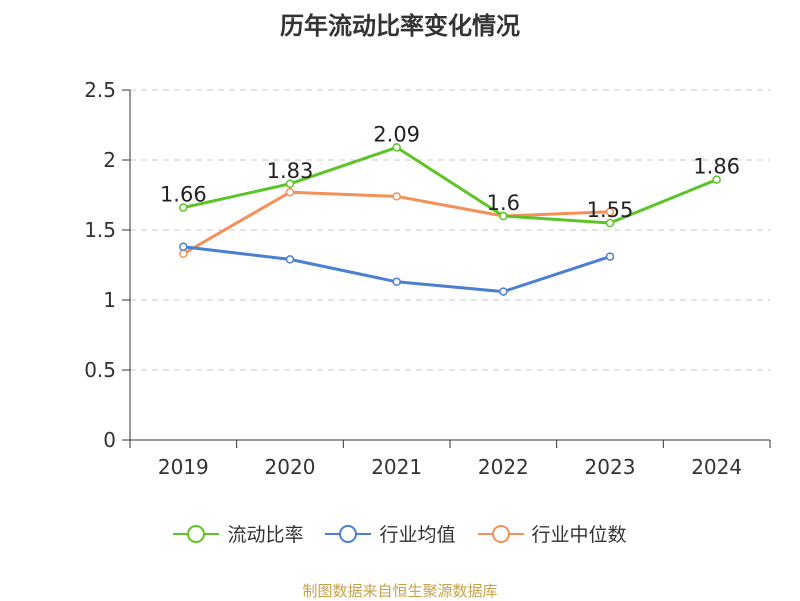 The image size is (800, 601). Describe the element at coordinates (290, 184) in the screenshot. I see `series-0-point-2020` at that location.